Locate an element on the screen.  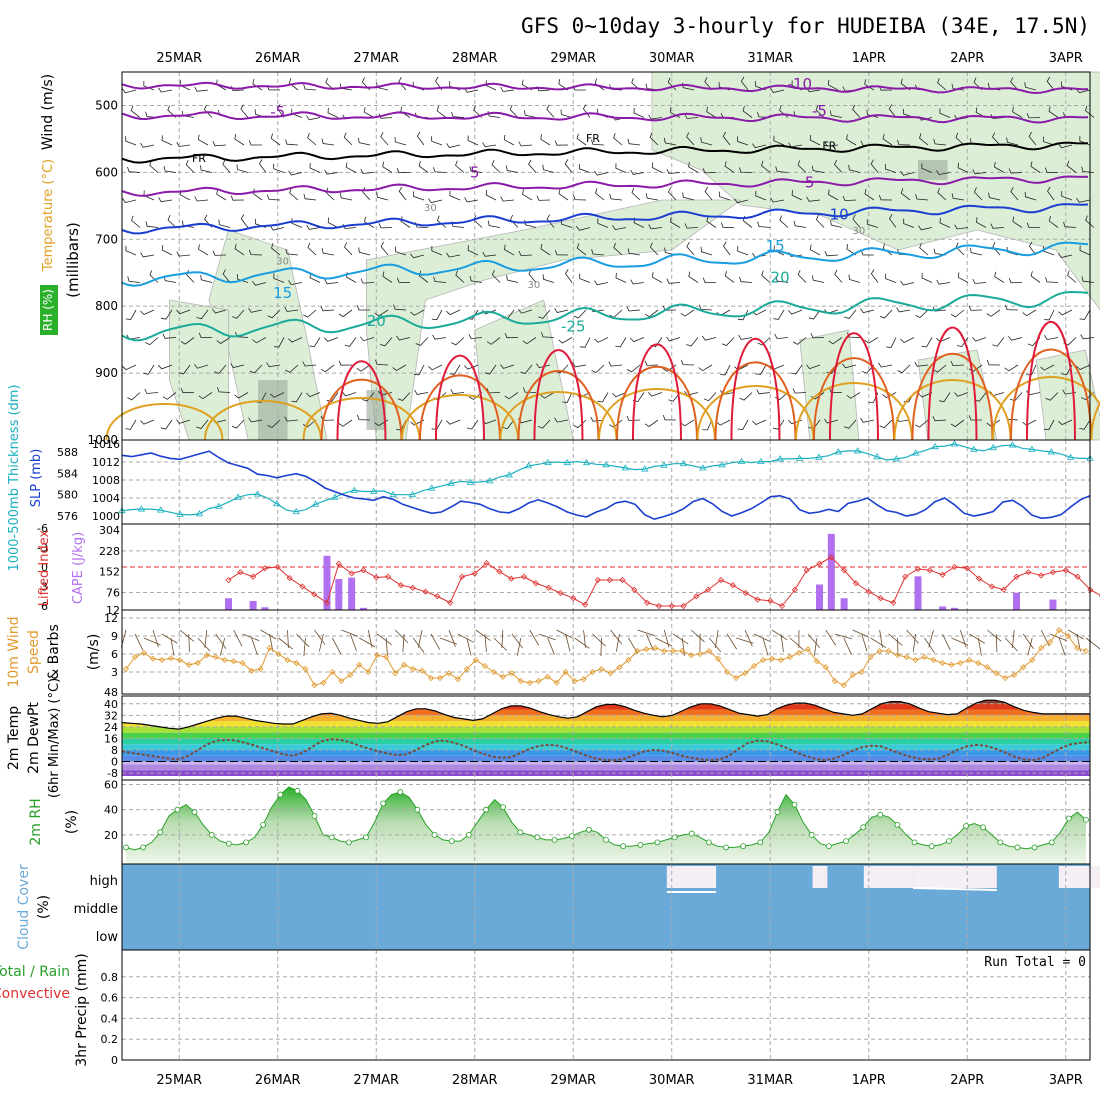
cape-tick-label: 152 is located at coordinates (109, 572).